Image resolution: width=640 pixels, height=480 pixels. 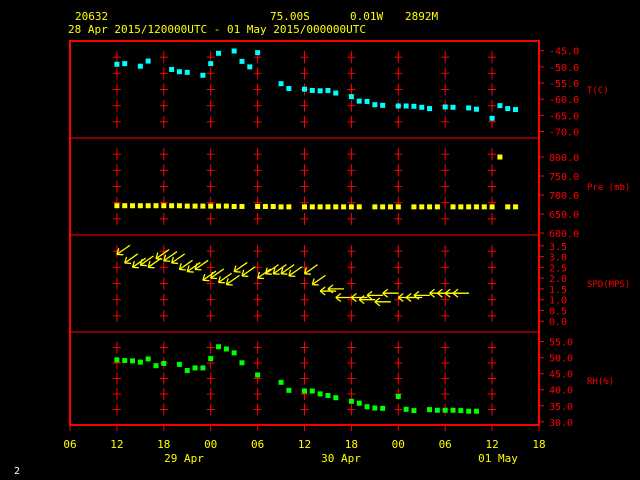 I want to click on y-tick-label: 3.0, so click(x=558, y=258).